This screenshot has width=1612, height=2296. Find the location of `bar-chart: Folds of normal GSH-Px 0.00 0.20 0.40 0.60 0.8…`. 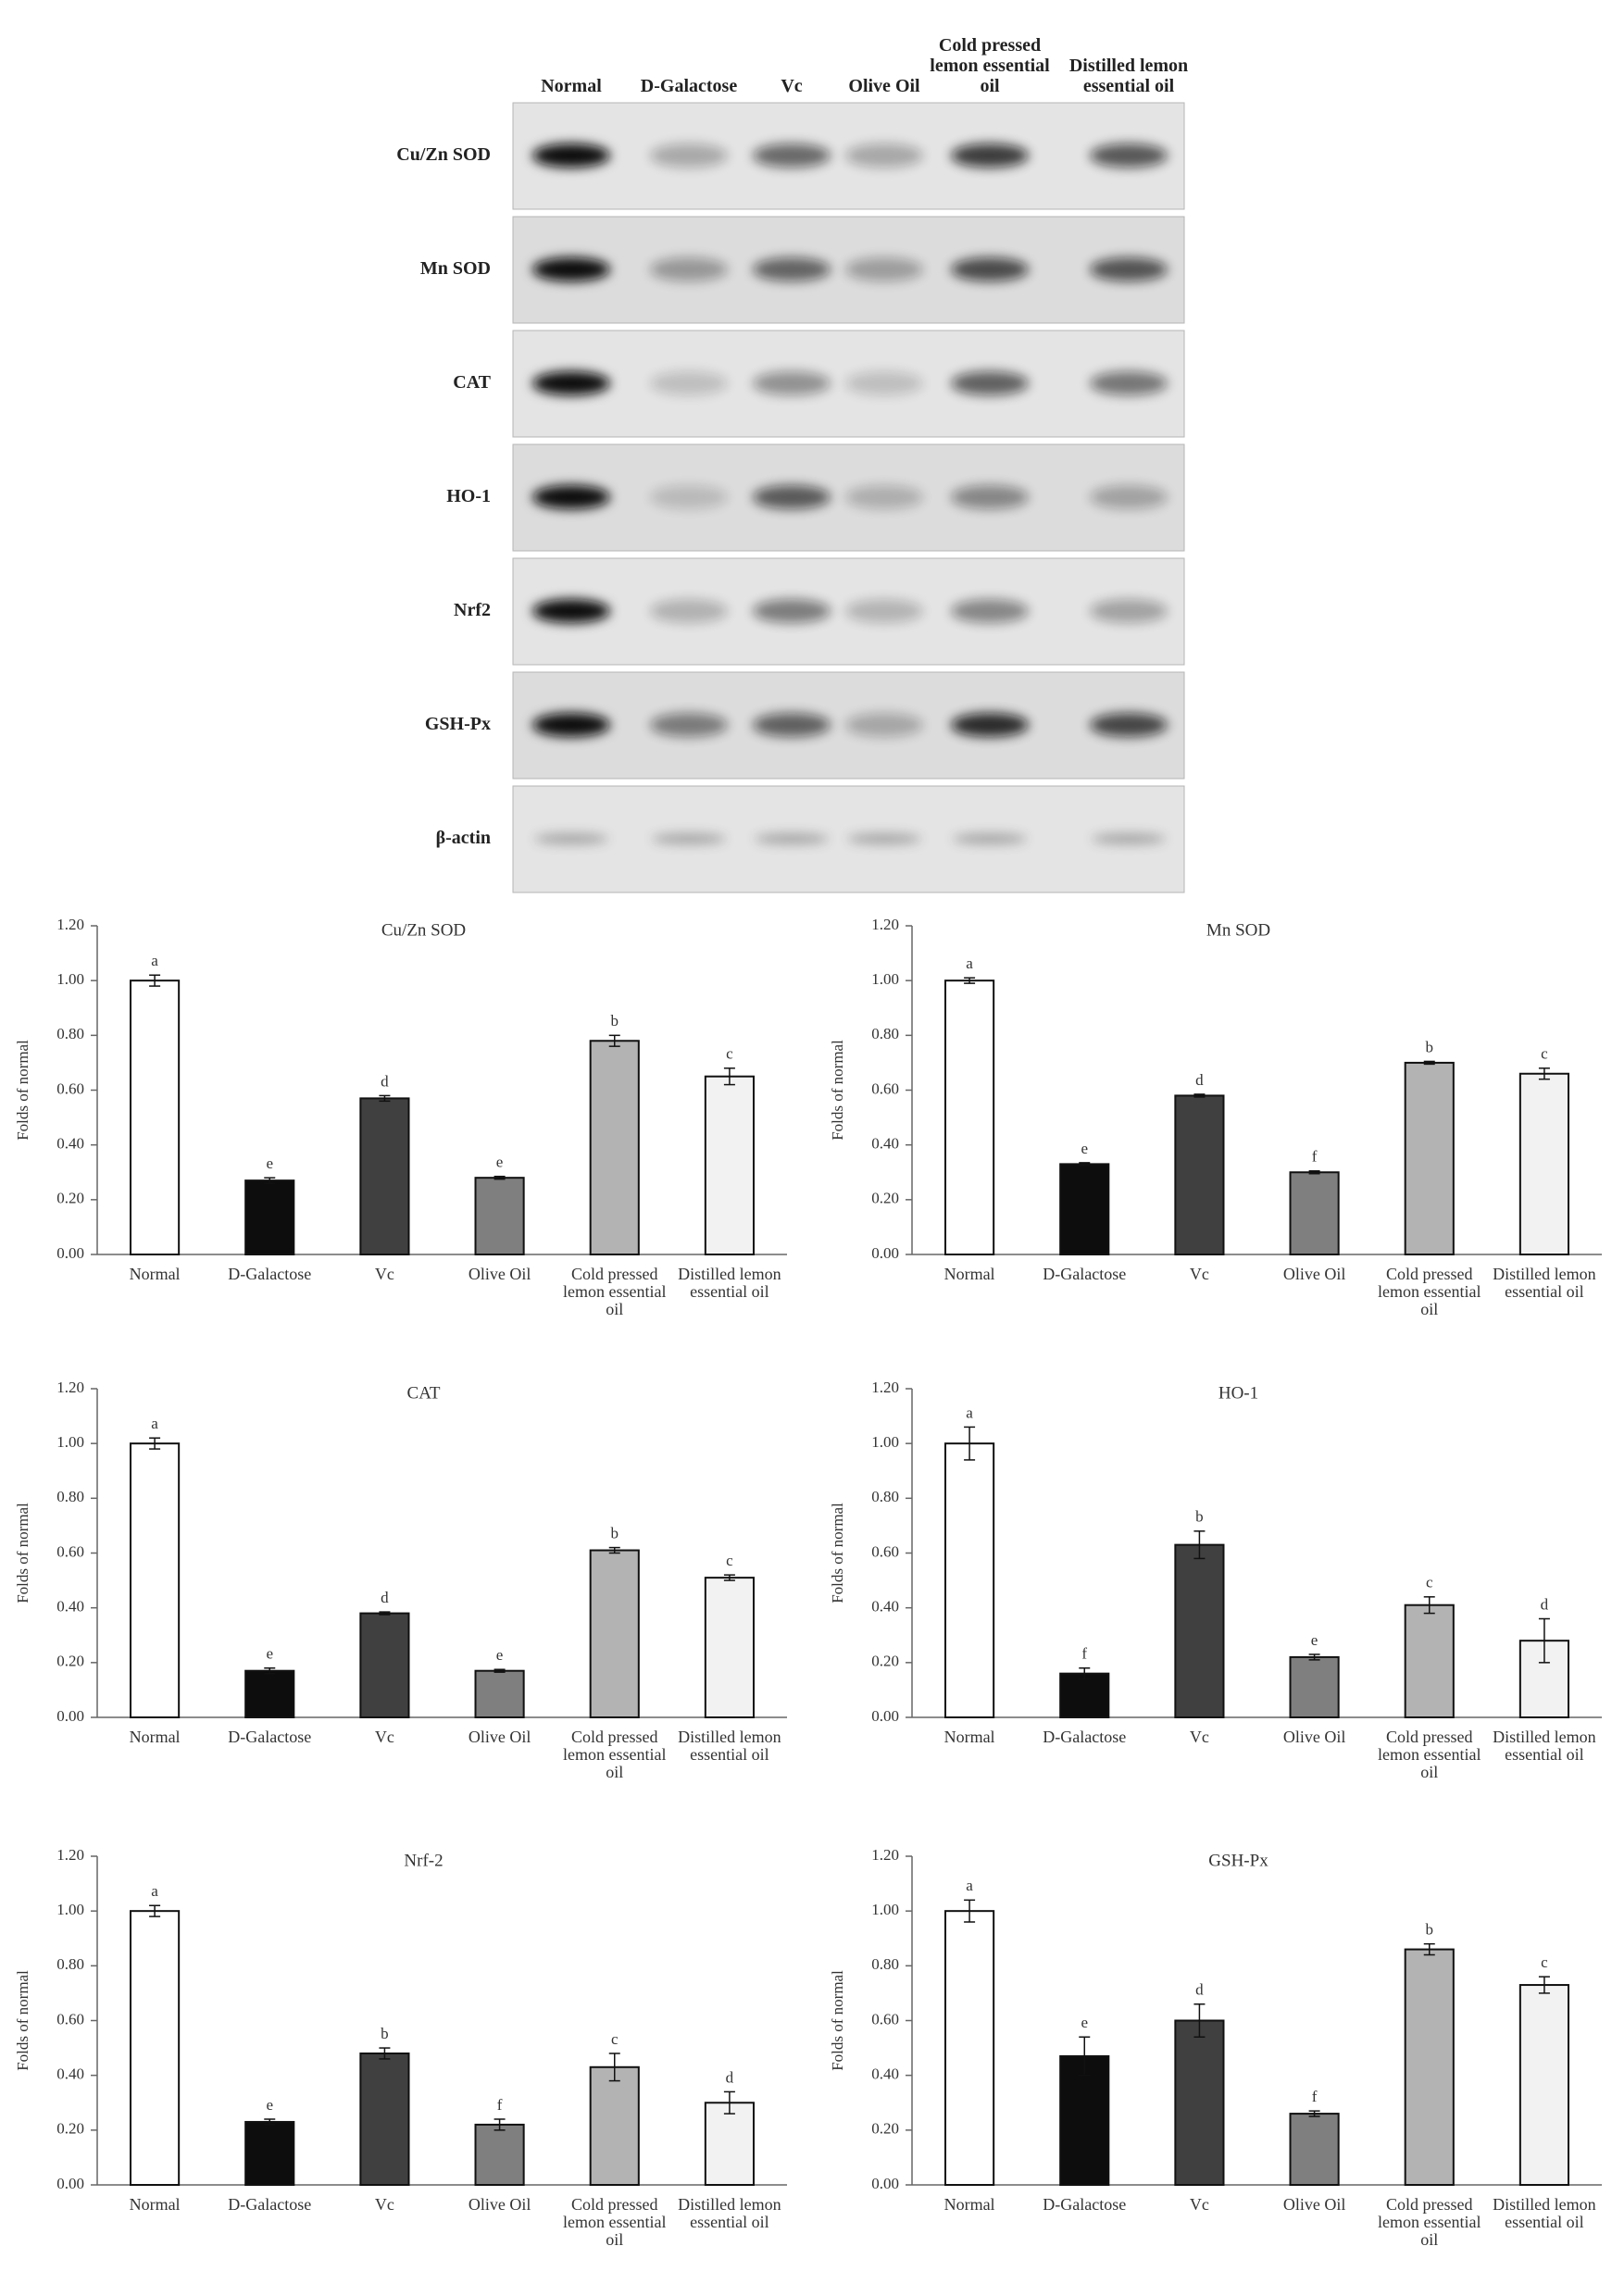

bar-chart: Folds of normal GSH-Px 0.00 0.20 0.40 0.60 0.8… is located at coordinates (1213, 2064).